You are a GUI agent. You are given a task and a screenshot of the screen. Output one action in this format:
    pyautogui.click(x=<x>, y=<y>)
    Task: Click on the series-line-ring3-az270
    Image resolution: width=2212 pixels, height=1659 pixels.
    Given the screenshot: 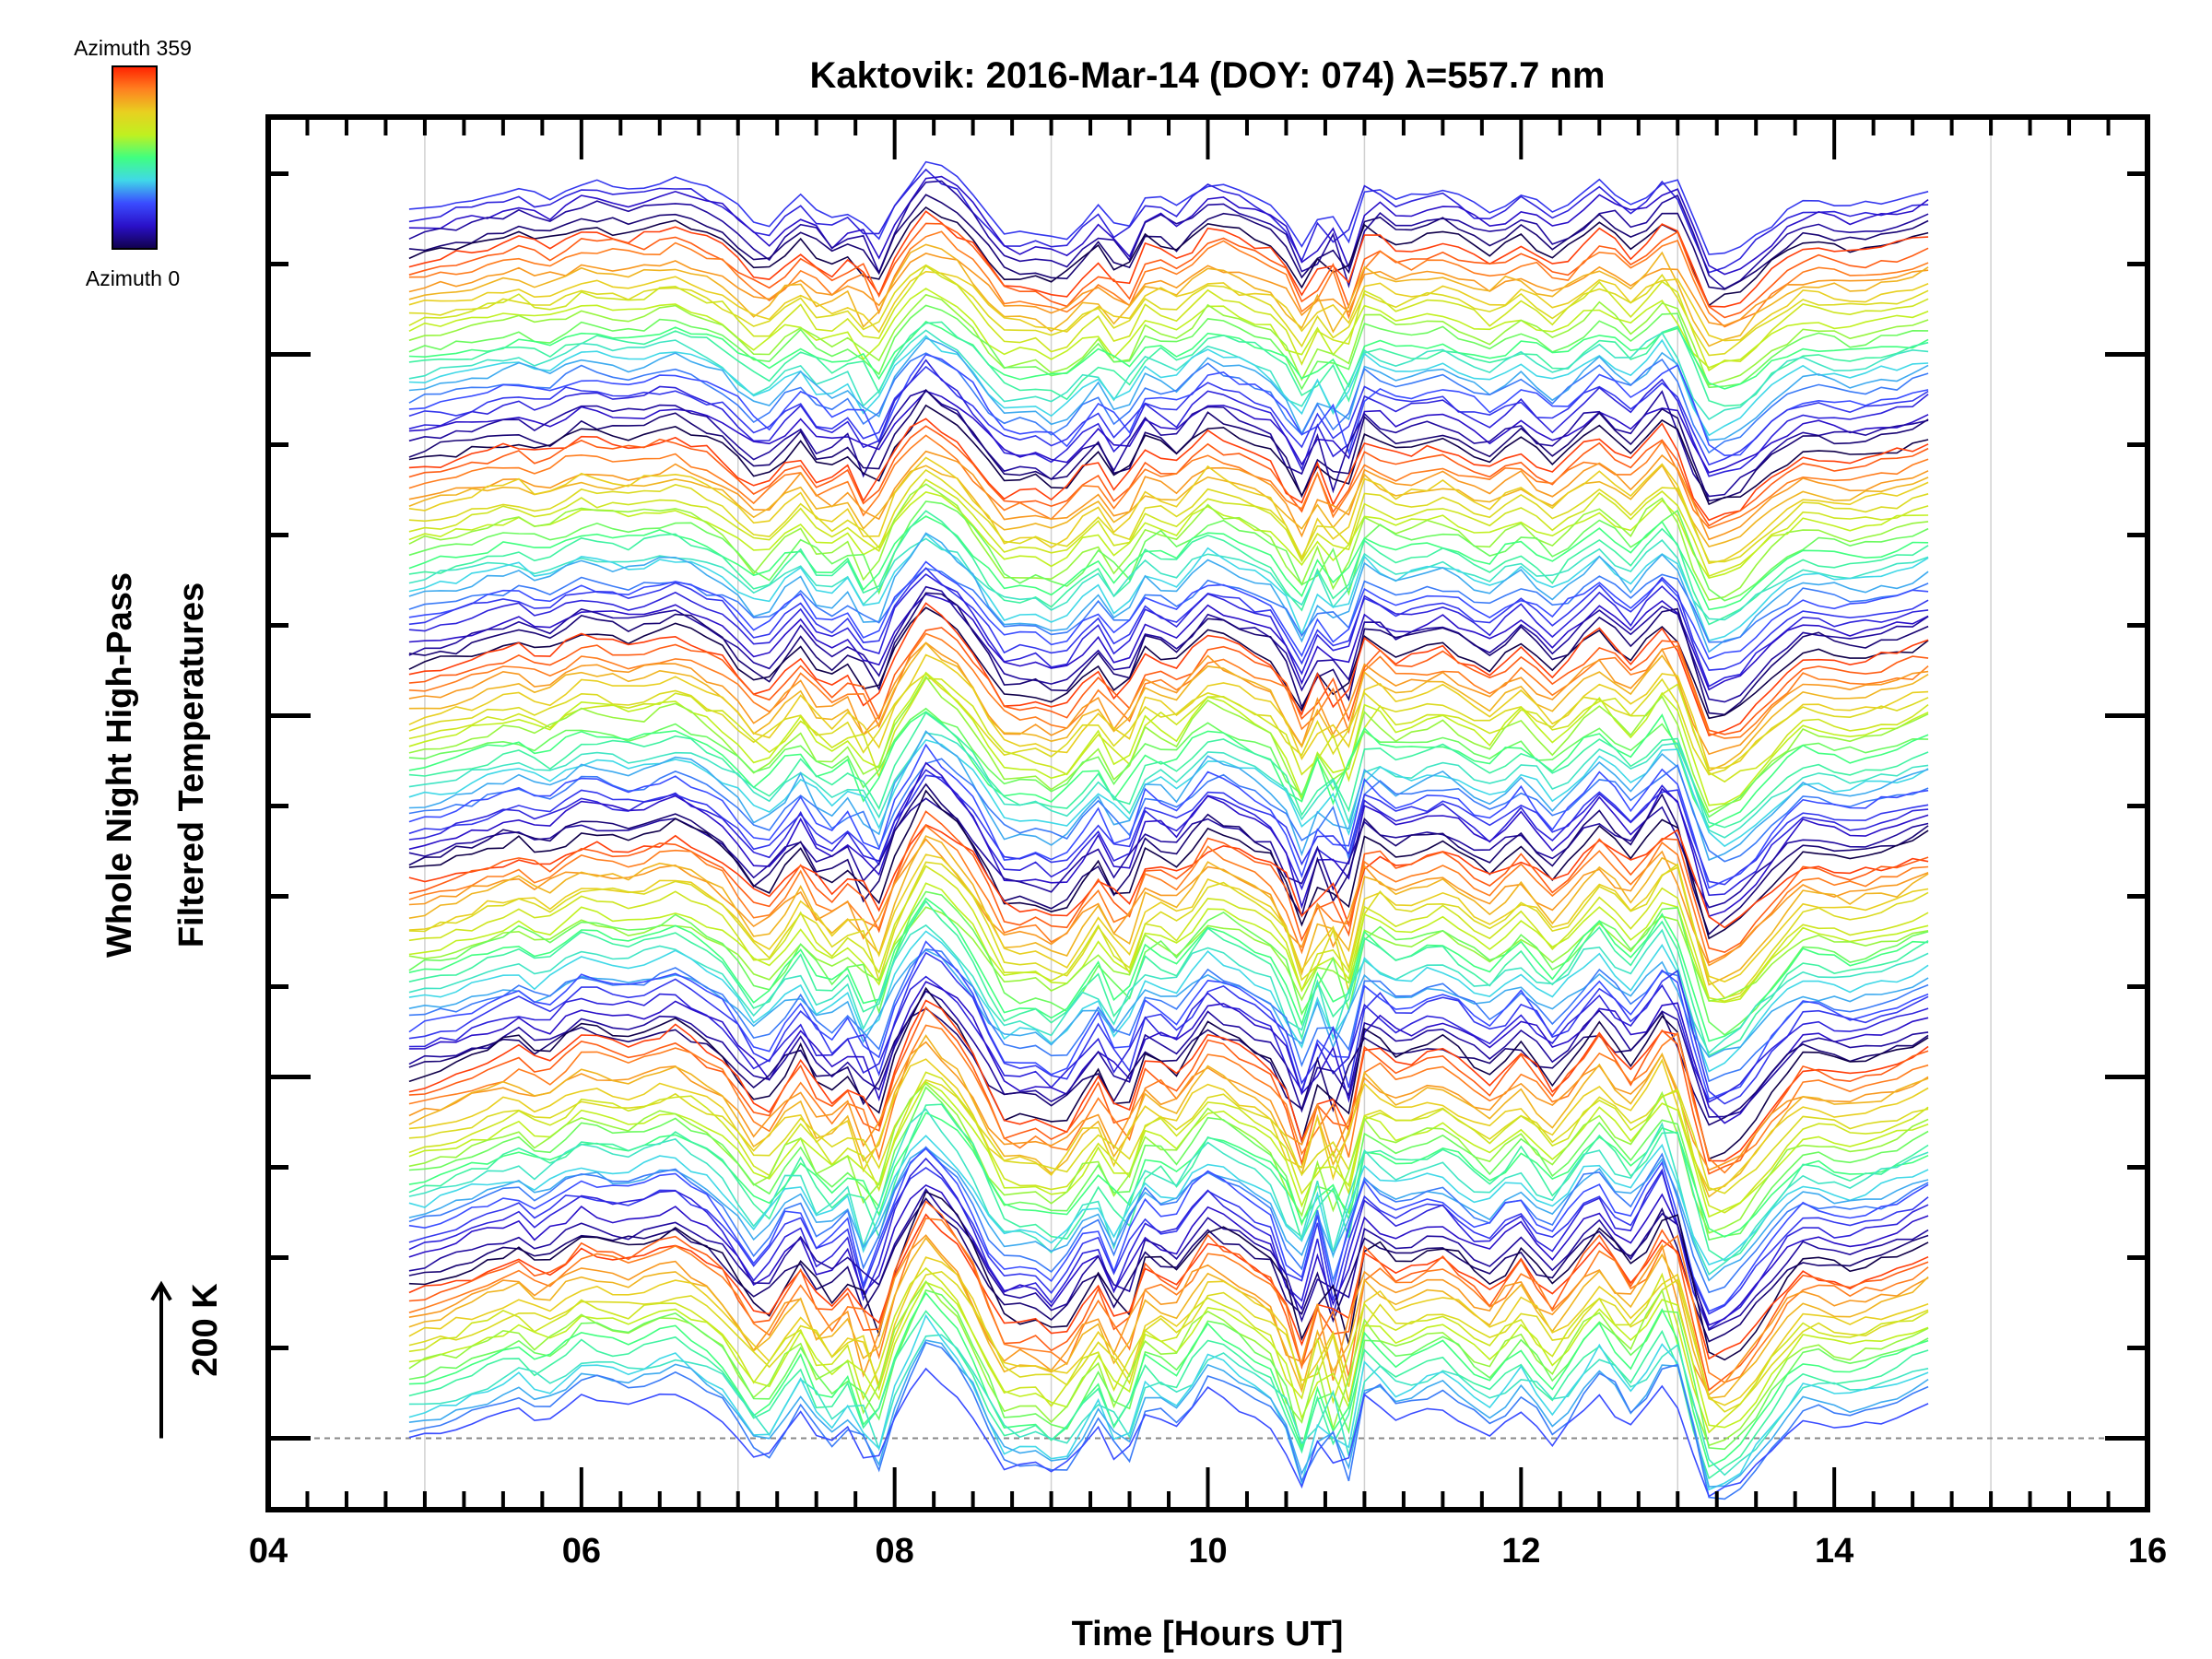 What is the action you would take?
    pyautogui.click(x=1168, y=711)
    